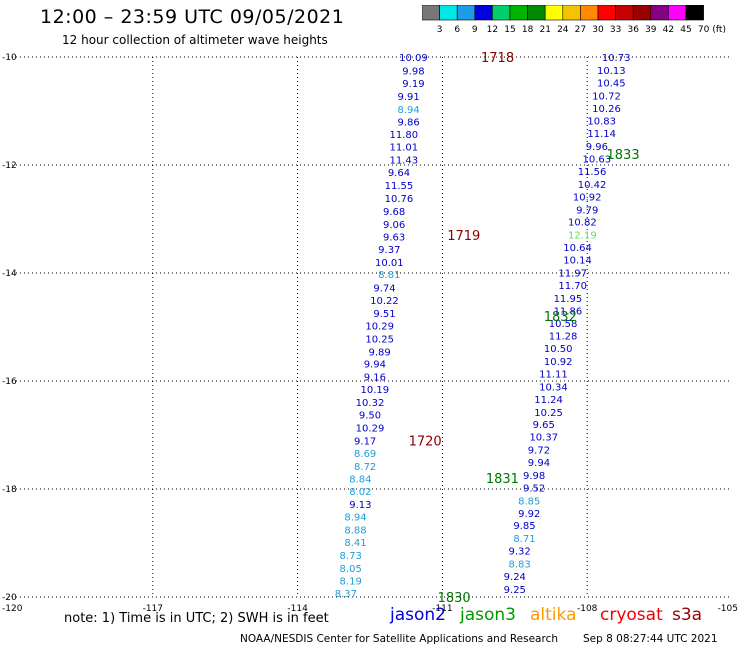  I want to click on wave-height-value: 10.92, so click(558, 362).